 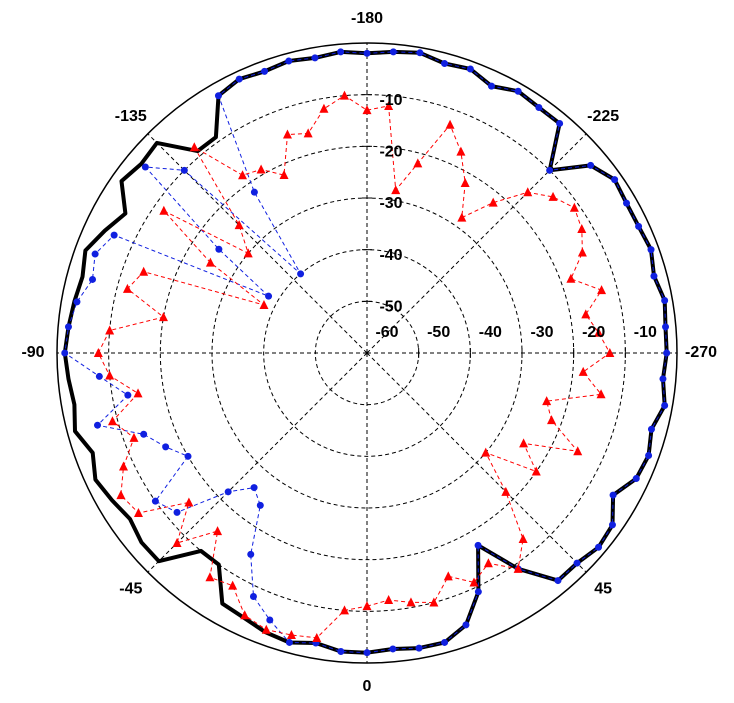 I want to click on theta-label: -135, so click(x=131, y=116).